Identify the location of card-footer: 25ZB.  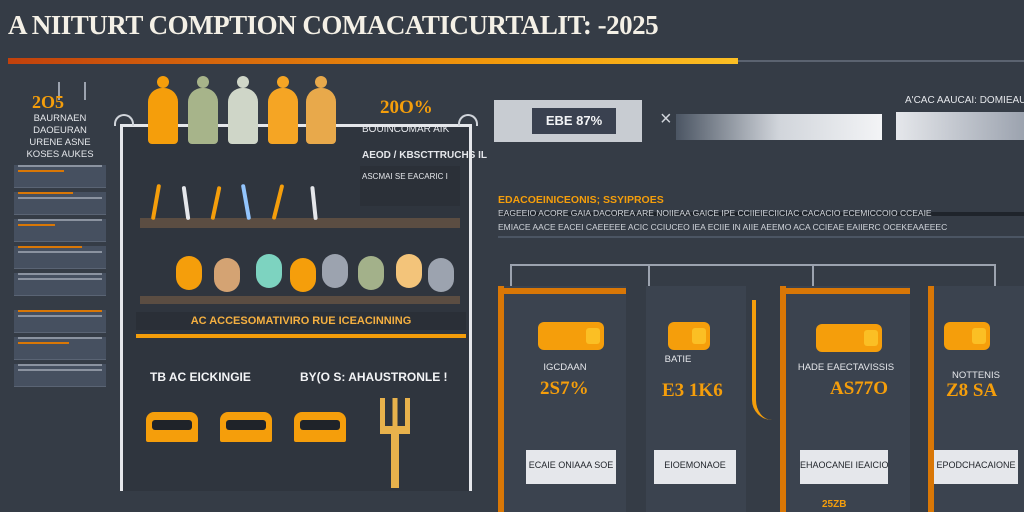
(834, 504).